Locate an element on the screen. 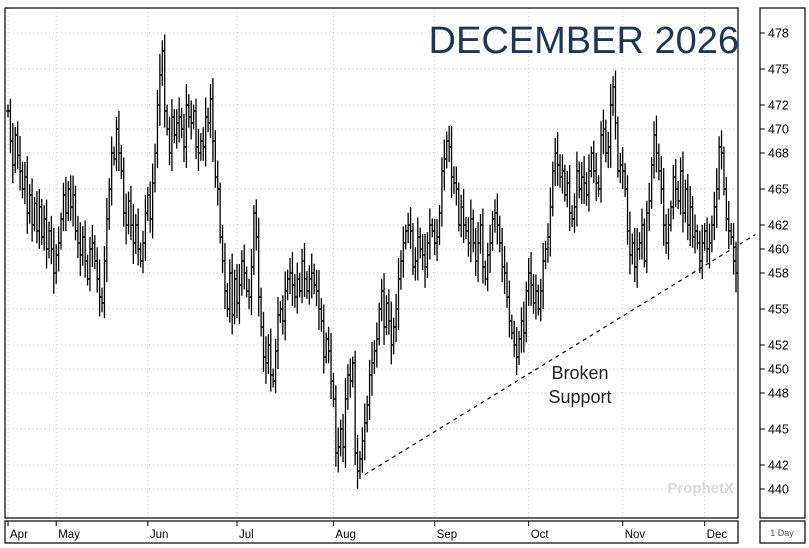  y-axis-frame is located at coordinates (782, 263).